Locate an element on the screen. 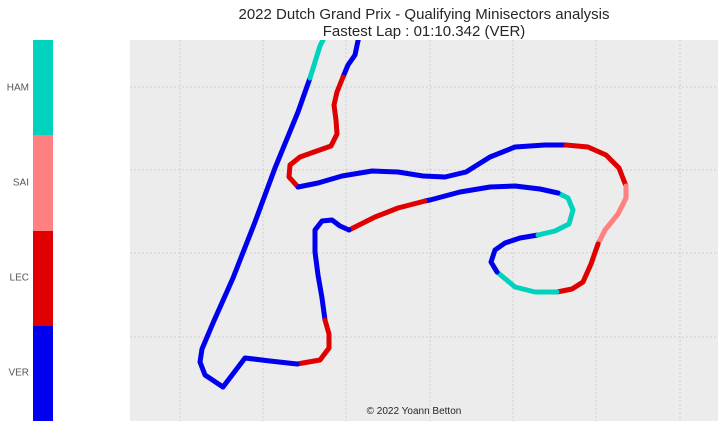  legend-swatch-ver is located at coordinates (43, 373).